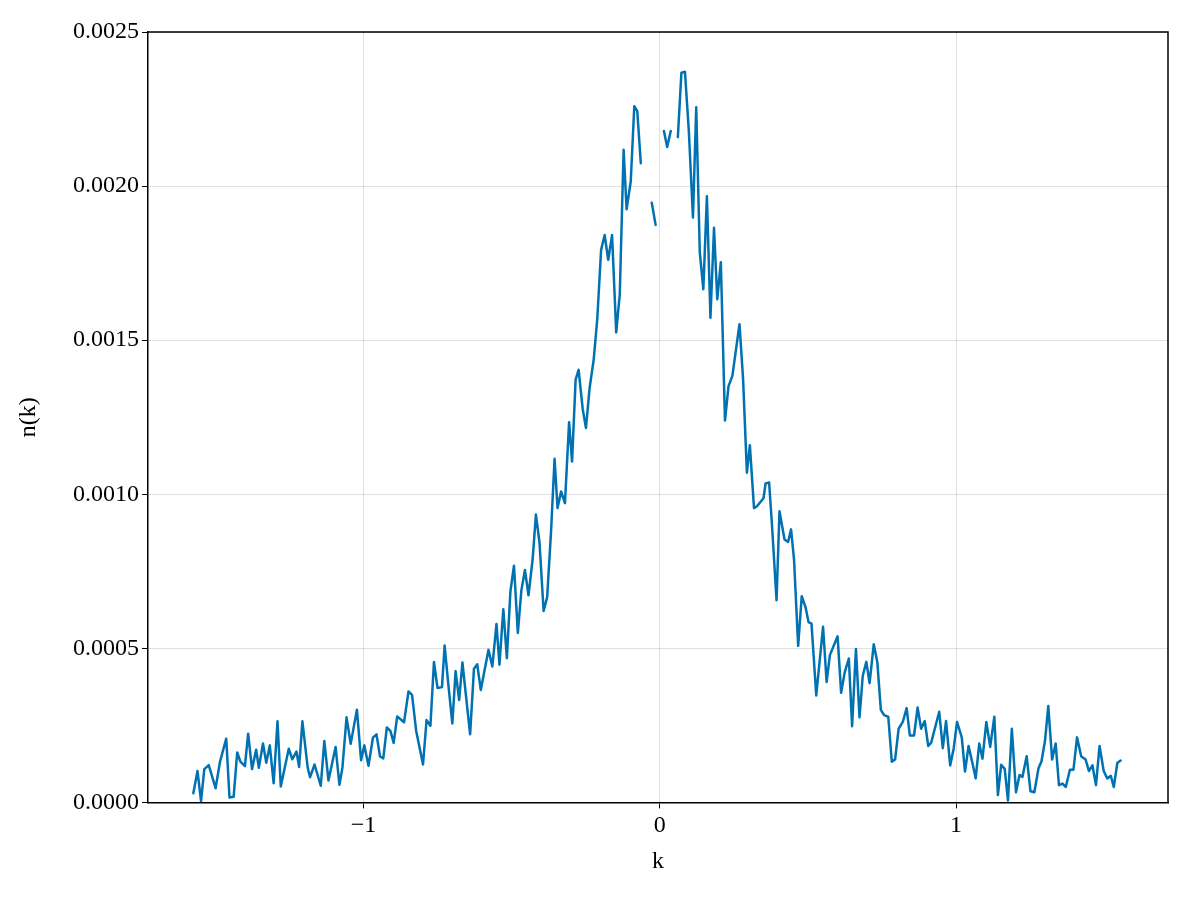  I want to click on x-axis-title: k, so click(658, 859).